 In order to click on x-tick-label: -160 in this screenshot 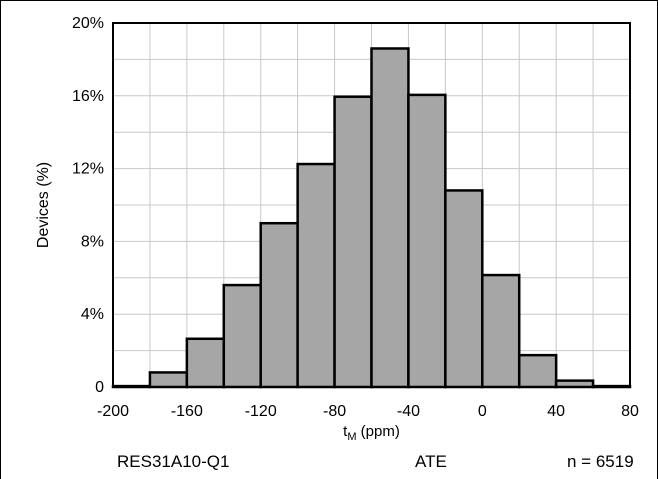, I will do `click(187, 411)`.